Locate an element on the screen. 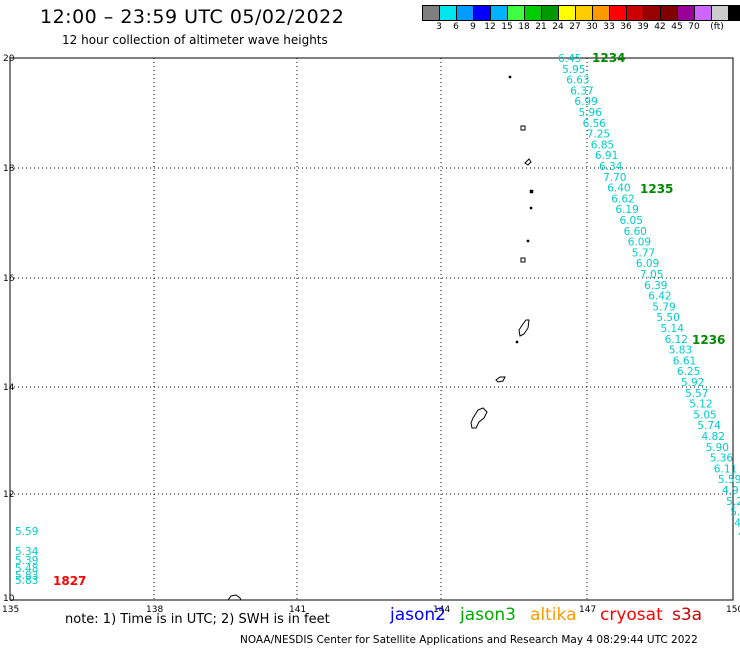 The width and height of the screenshot is (740, 650). track-value-label: 5.90 is located at coordinates (717, 448).